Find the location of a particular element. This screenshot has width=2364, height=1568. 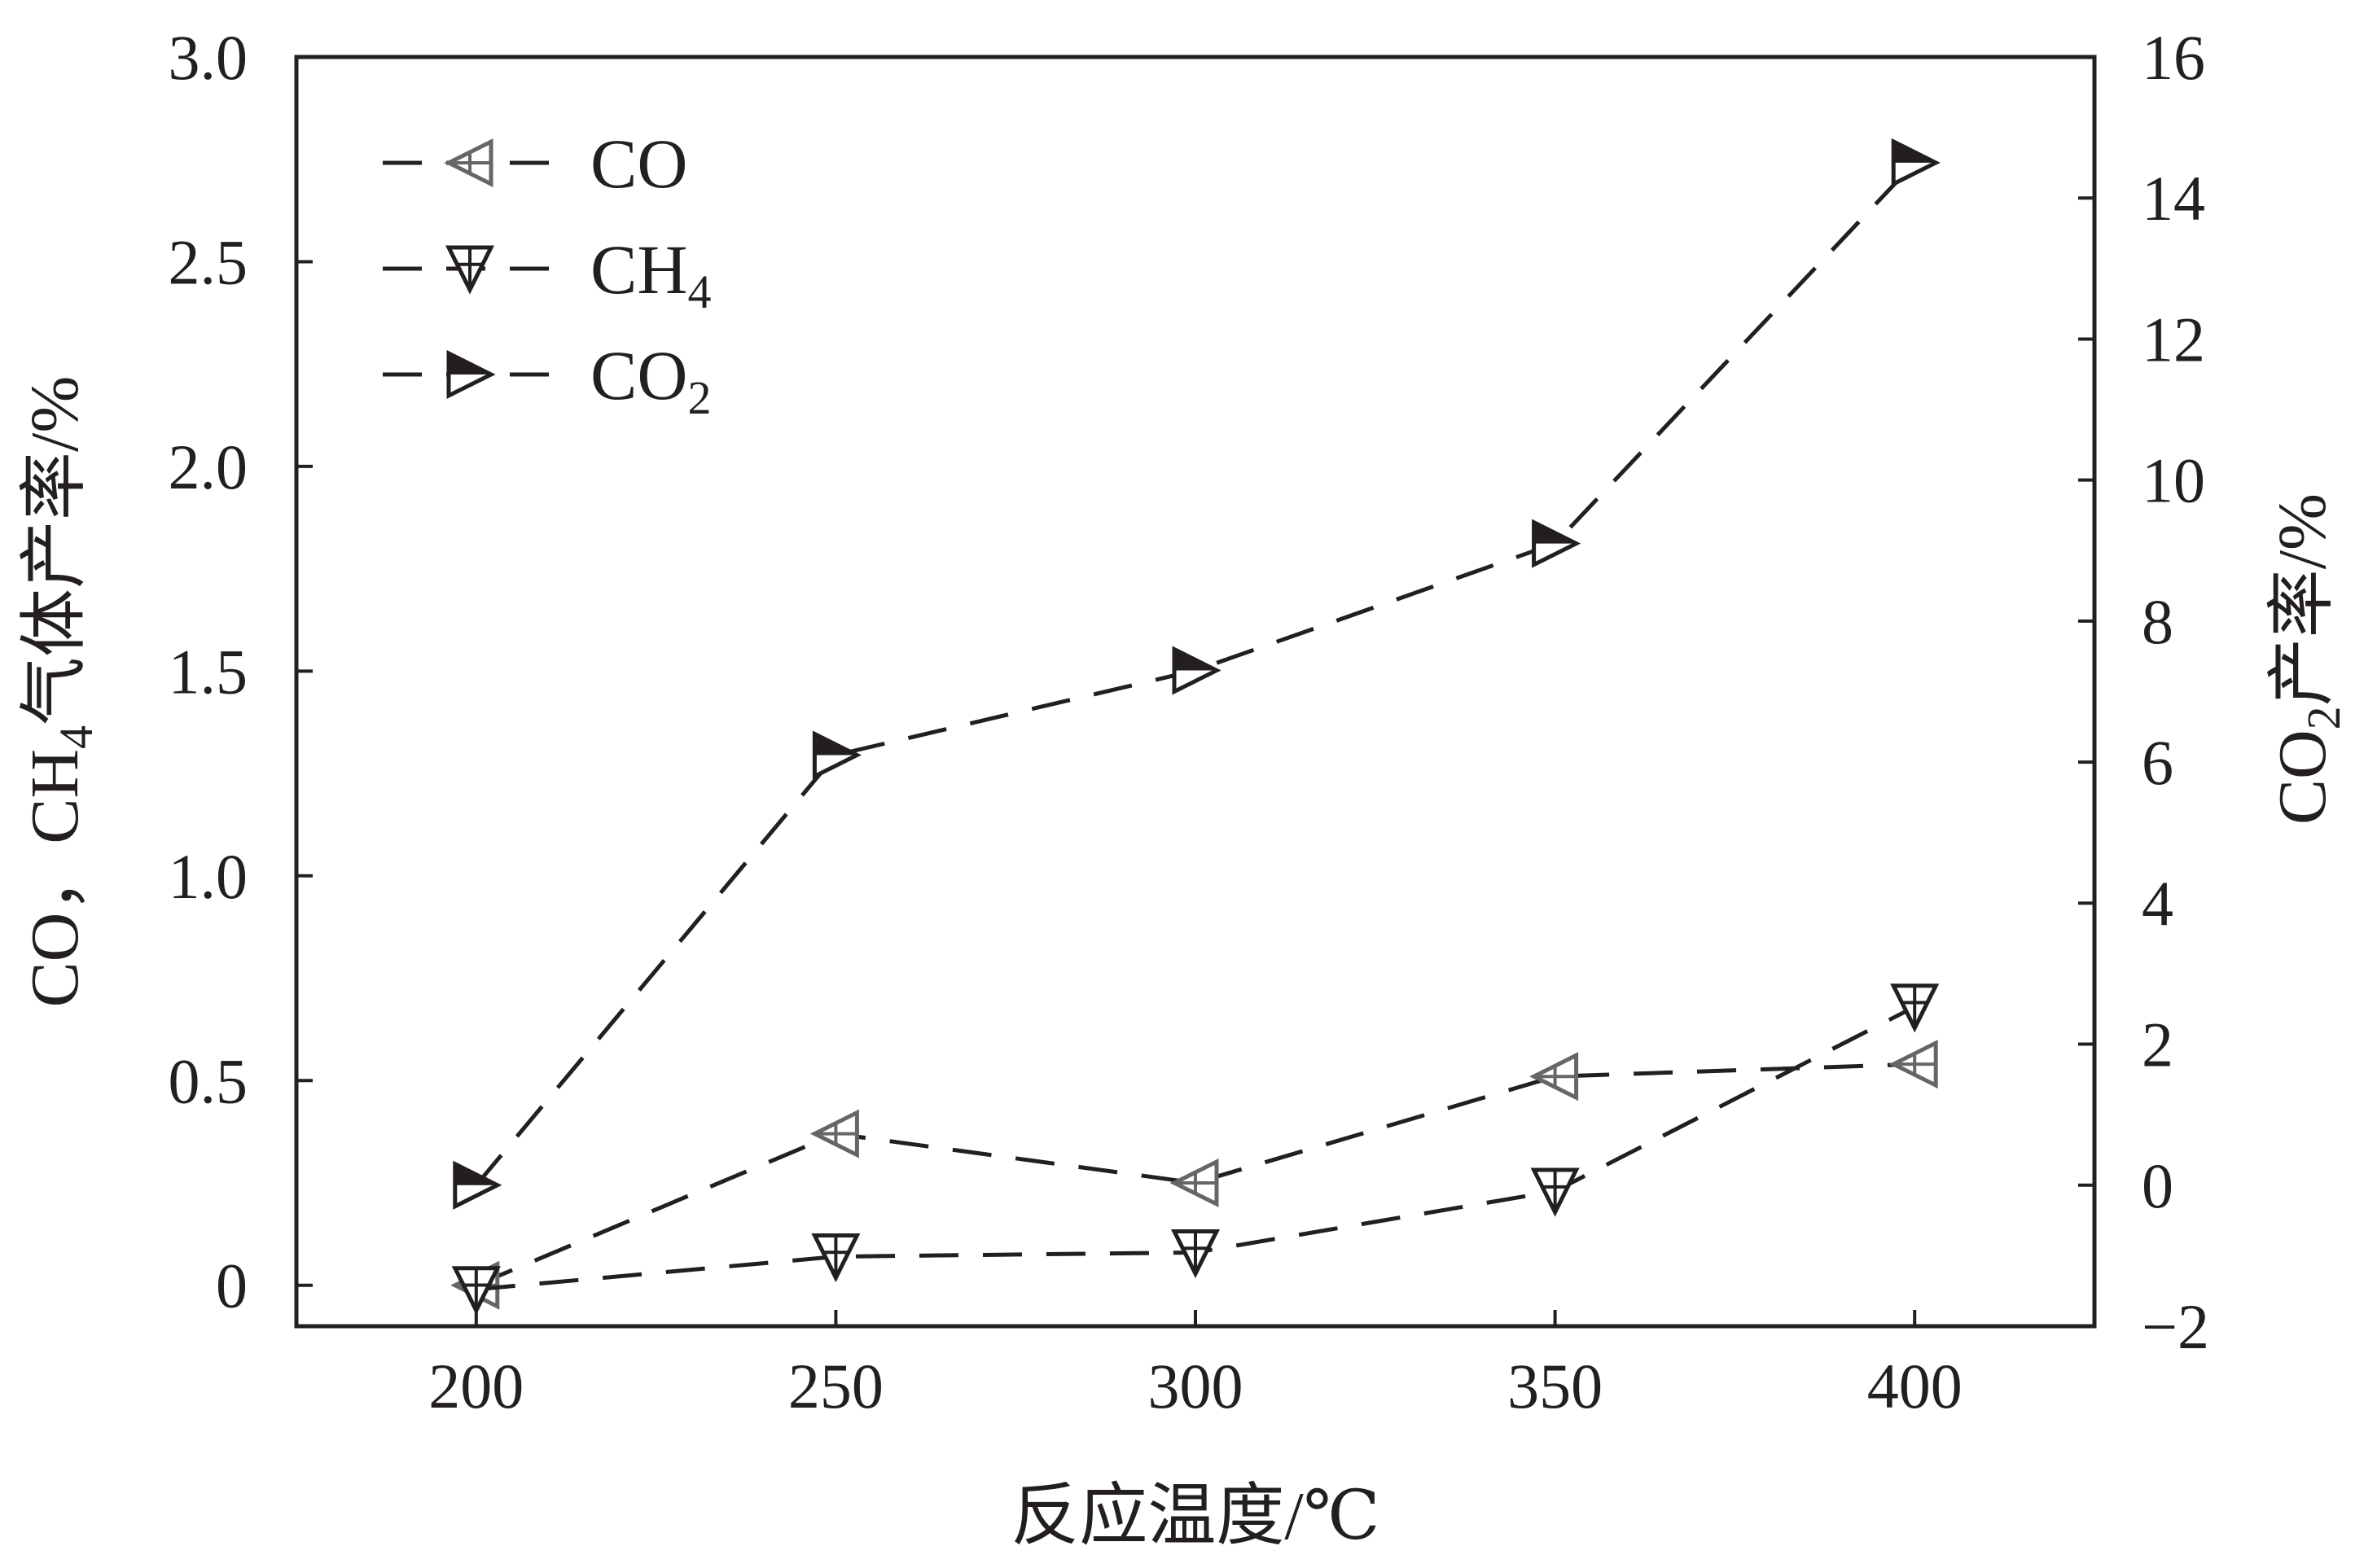

co2-legend-label: CO2 is located at coordinates (650, 380).